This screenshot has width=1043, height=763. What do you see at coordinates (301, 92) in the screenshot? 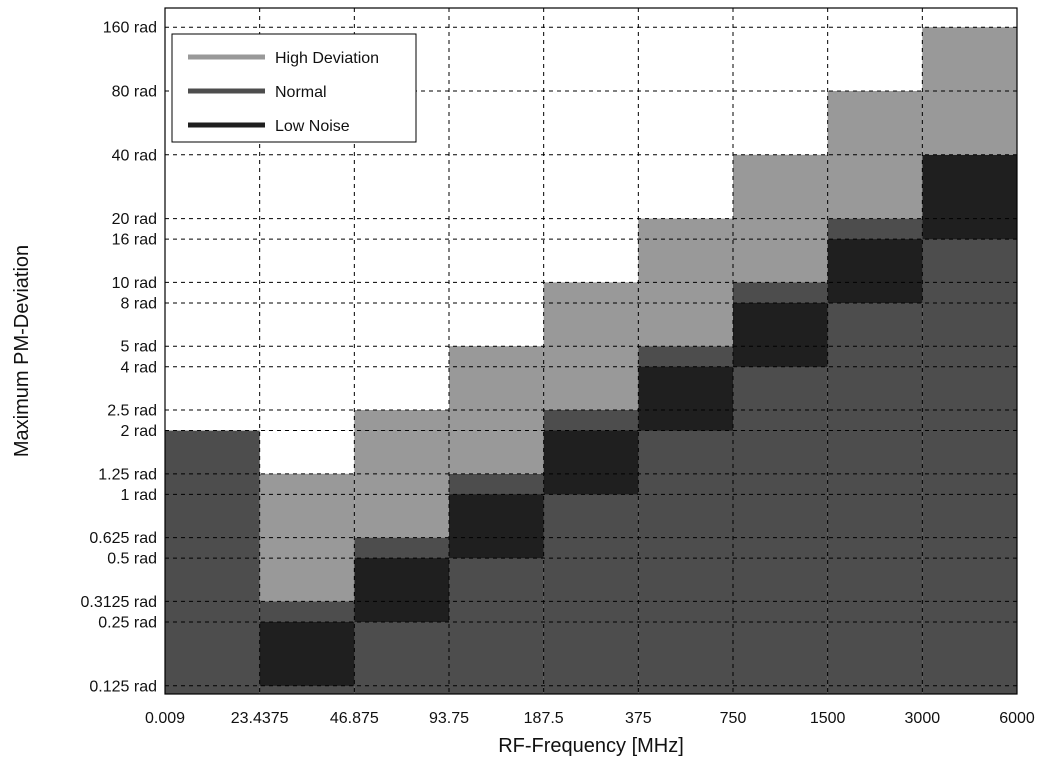
I see `legend-label-normal: Normal` at bounding box center [301, 92].